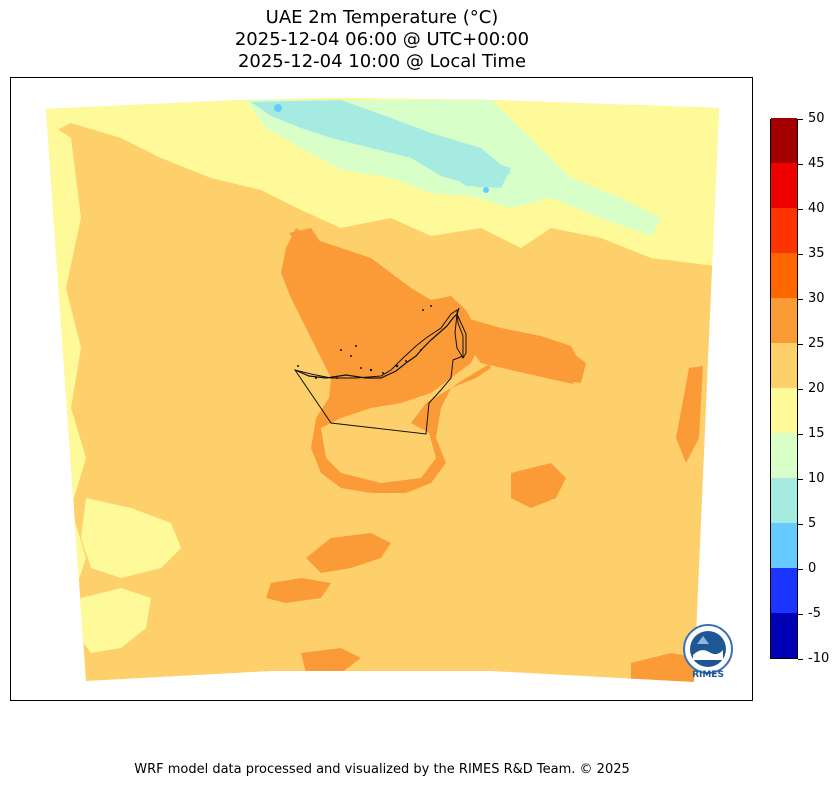  Describe the element at coordinates (819, 658) in the screenshot. I see `colorbar-tick-label: -10` at that location.